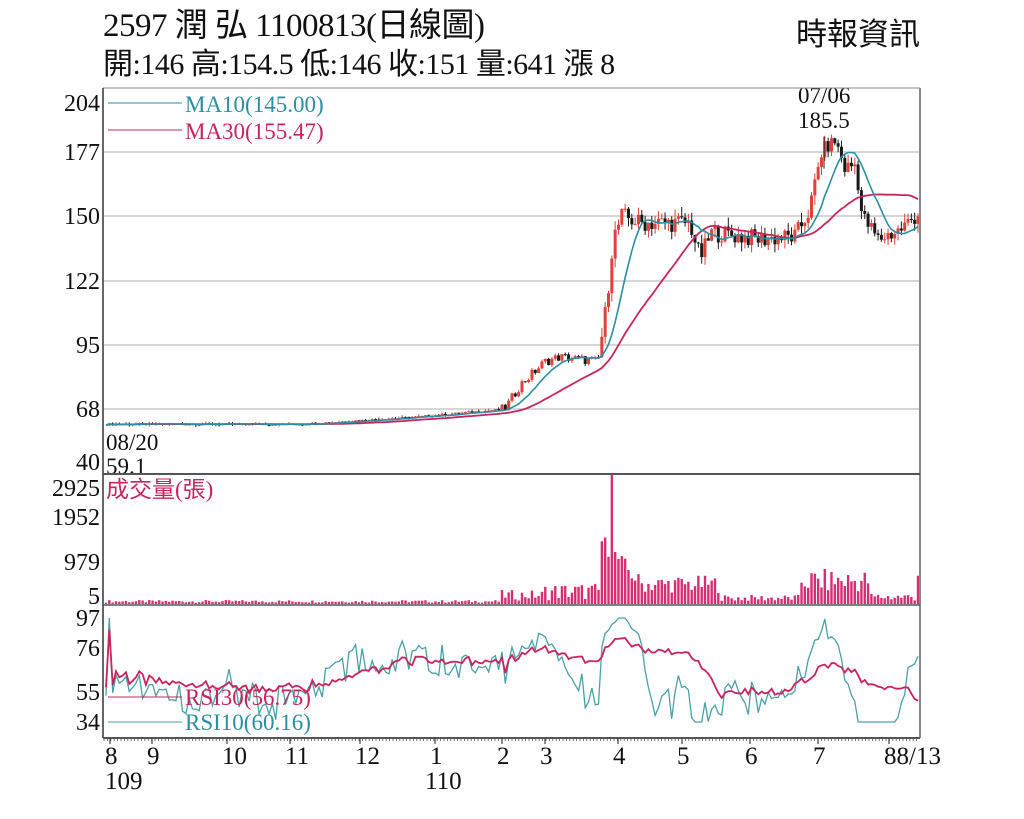  I want to click on rsi10-legend: RSI10(60.16), so click(248, 722).